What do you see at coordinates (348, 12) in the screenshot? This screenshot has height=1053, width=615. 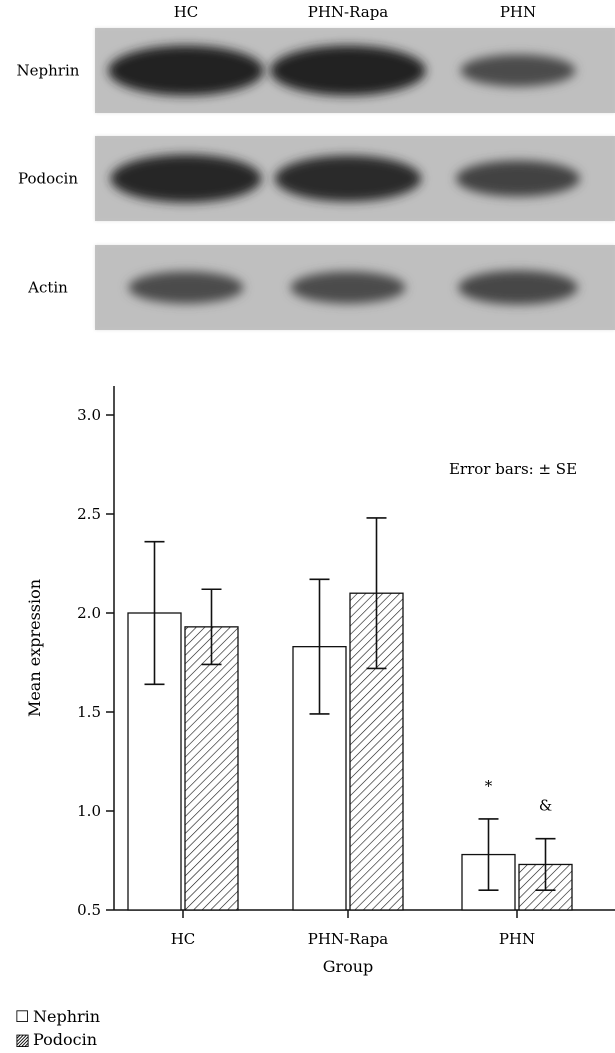 I see `lane-label: PHN-Rapa` at bounding box center [348, 12].